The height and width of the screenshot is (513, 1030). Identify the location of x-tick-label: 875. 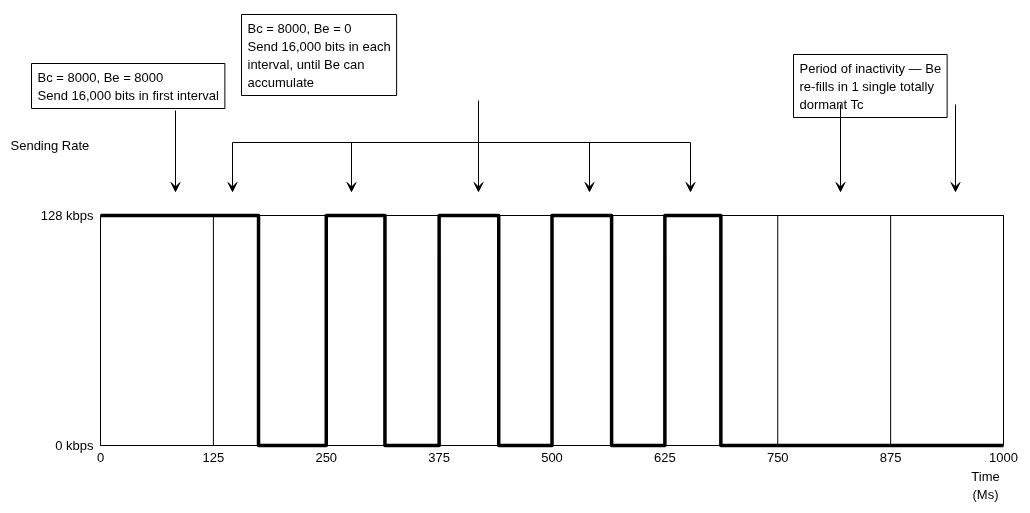
(890, 457).